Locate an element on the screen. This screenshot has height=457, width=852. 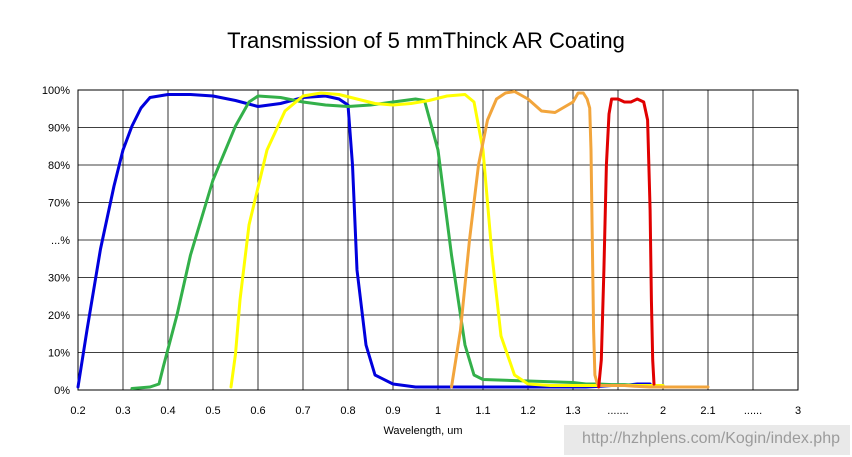
y-tick-label: 90% is located at coordinates (59, 129).